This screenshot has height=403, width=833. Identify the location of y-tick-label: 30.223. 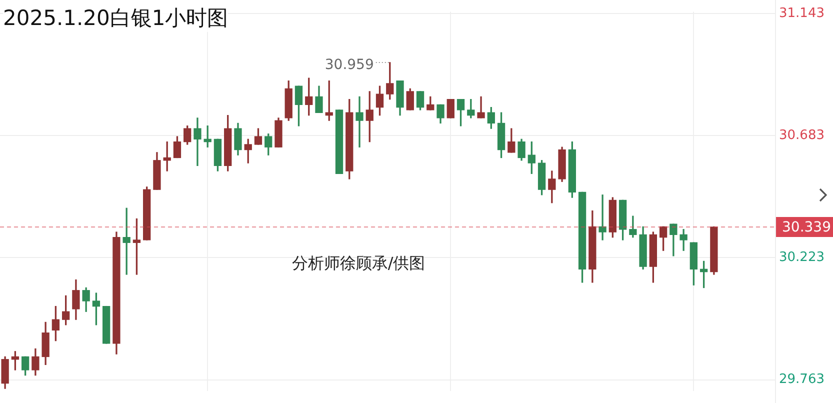
(801, 258).